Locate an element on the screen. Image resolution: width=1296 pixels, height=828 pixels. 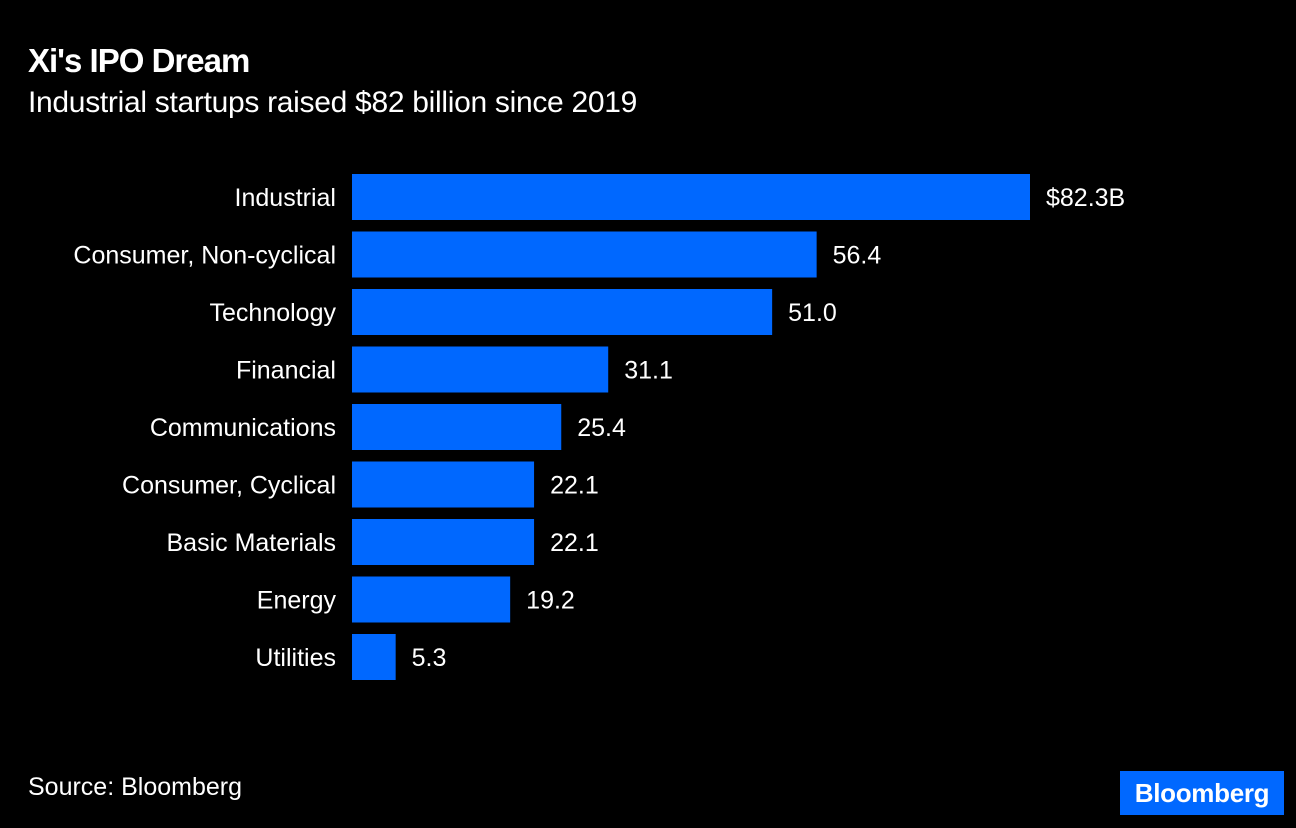
value-label: 25.4 is located at coordinates (601, 428).